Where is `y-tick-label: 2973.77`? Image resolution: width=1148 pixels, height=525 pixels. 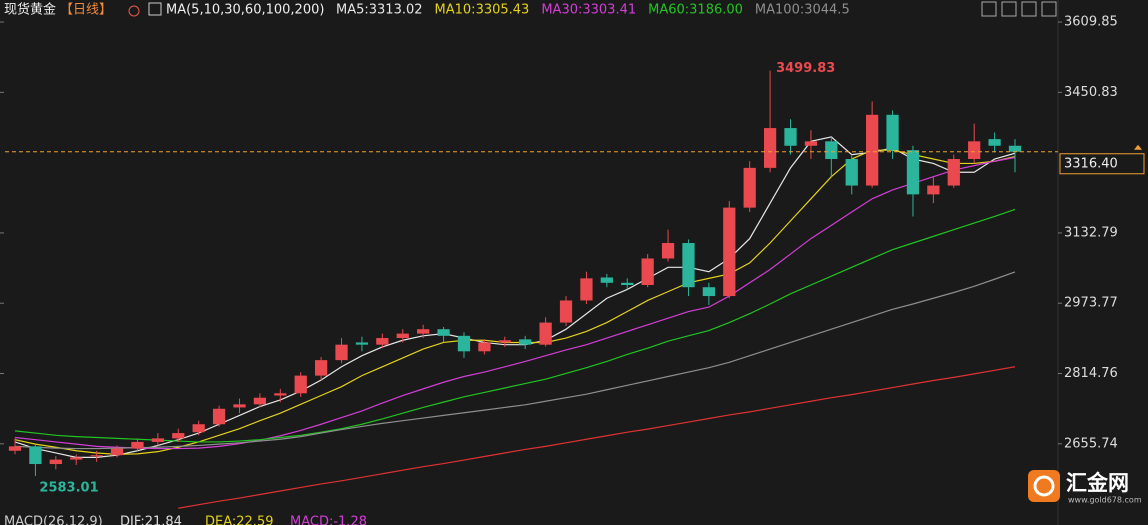
y-tick-label: 2973.77 is located at coordinates (1091, 303).